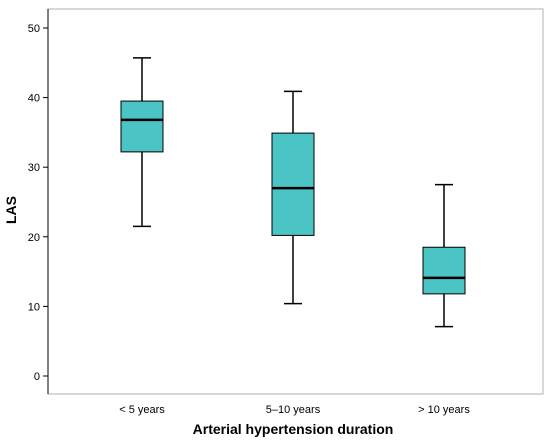 This screenshot has height=444, width=550. I want to click on x-tick-label: < 5 years, so click(142, 410).